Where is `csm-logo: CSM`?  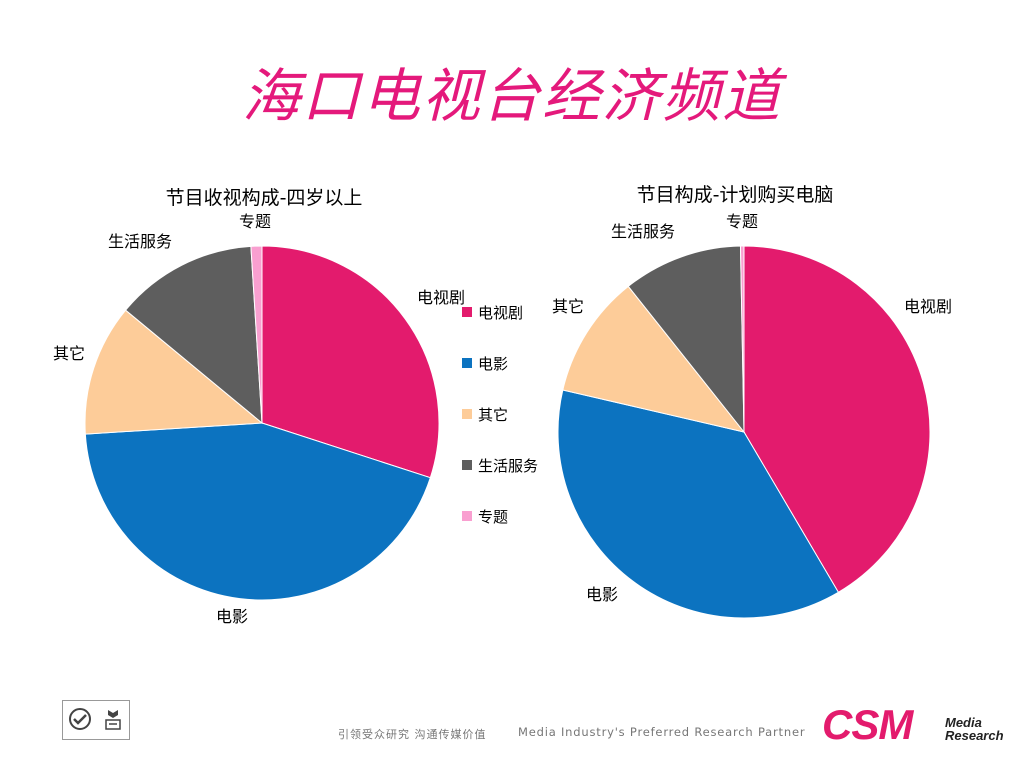 csm-logo: CSM is located at coordinates (867, 724).